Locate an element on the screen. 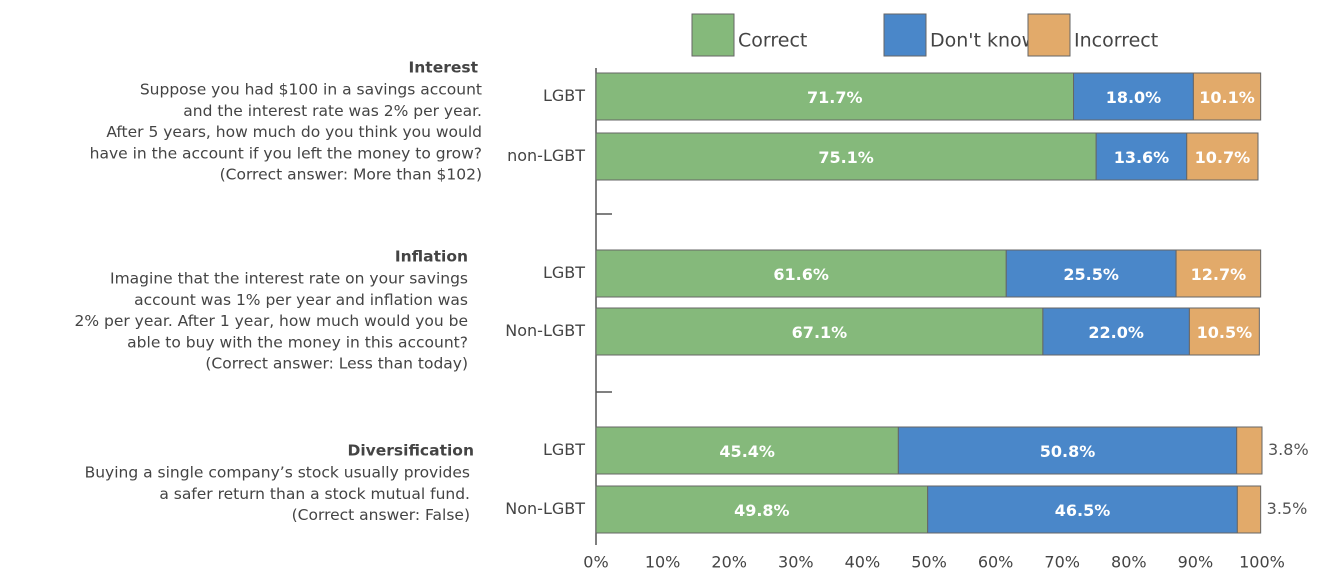  x-tick-label: 70% is located at coordinates (1062, 562).